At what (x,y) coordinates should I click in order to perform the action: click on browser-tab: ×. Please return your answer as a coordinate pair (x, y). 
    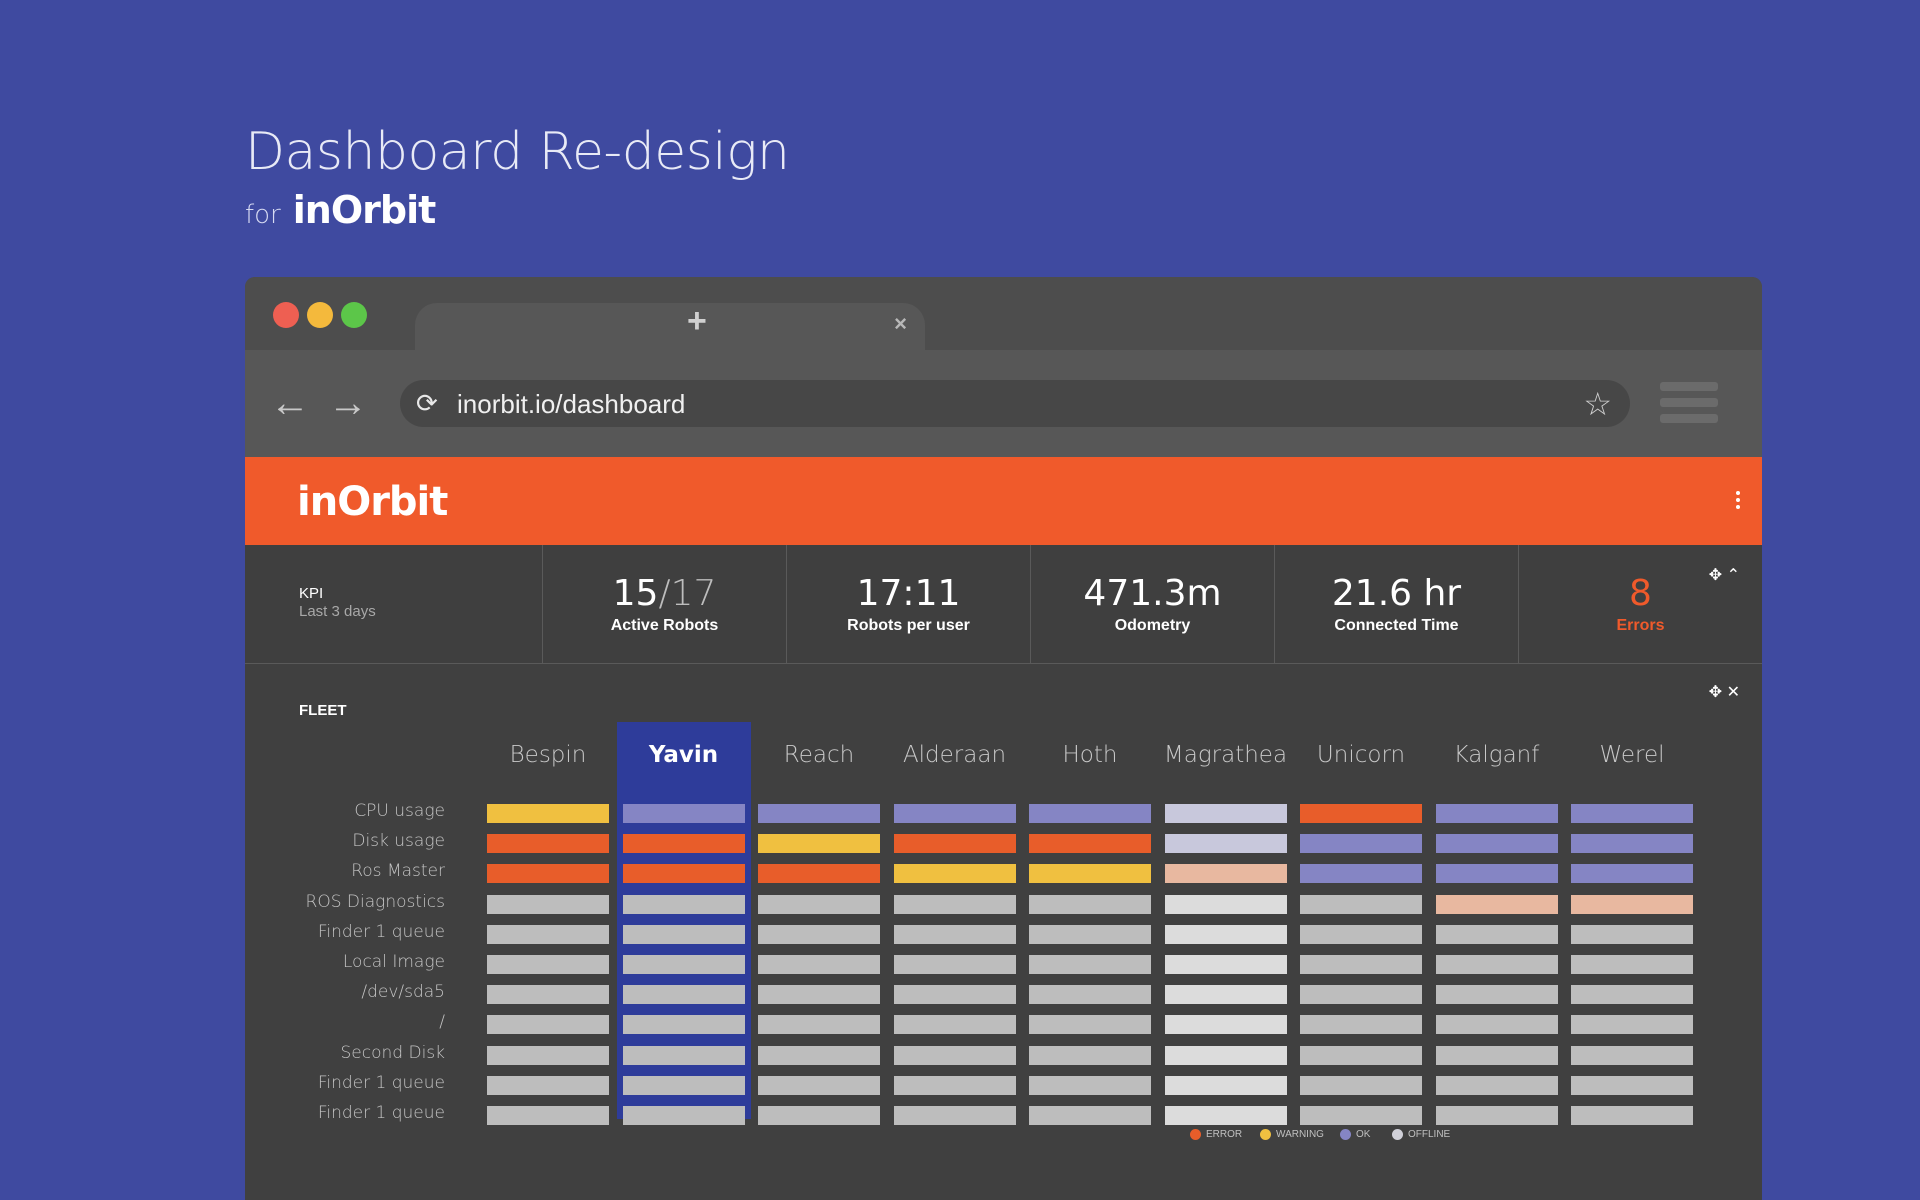
    Looking at the image, I should click on (670, 326).